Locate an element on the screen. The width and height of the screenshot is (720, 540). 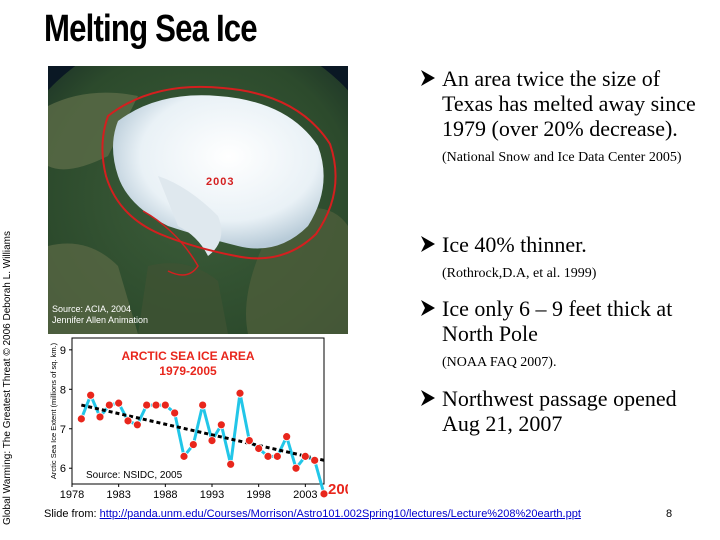
annotation-2005: 2005 is located at coordinates (338, 489).